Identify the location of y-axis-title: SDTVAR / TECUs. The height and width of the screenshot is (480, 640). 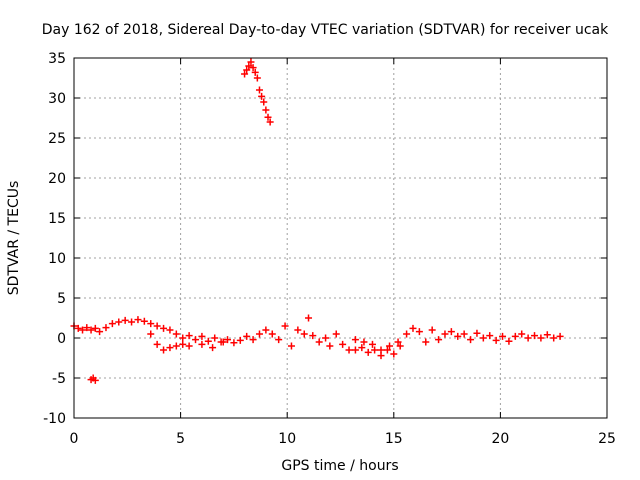
(14, 238).